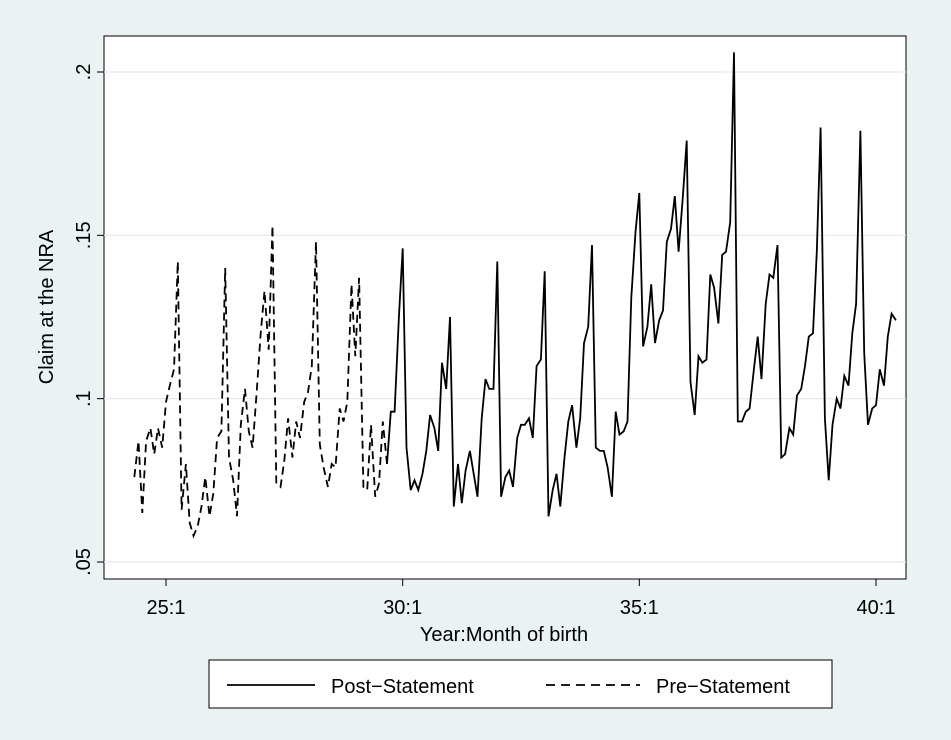 The width and height of the screenshot is (951, 740). What do you see at coordinates (84, 235) in the screenshot?
I see `y-tick-label: .15` at bounding box center [84, 235].